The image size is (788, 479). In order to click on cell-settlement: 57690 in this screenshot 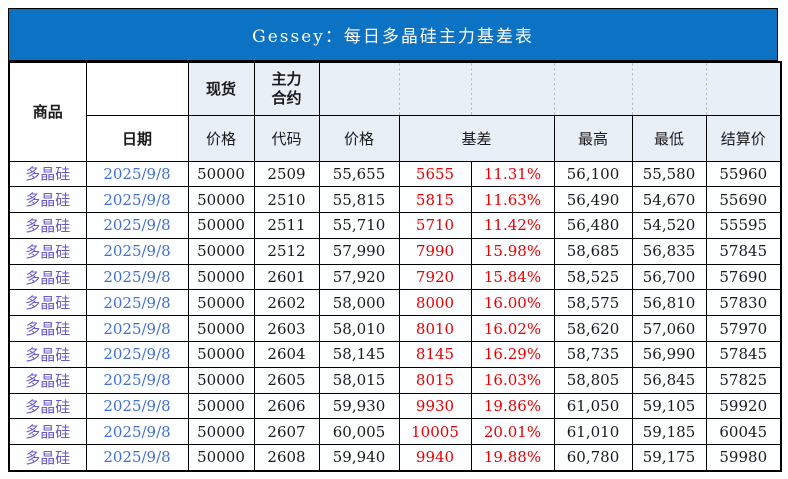, I will do `click(743, 277)`.